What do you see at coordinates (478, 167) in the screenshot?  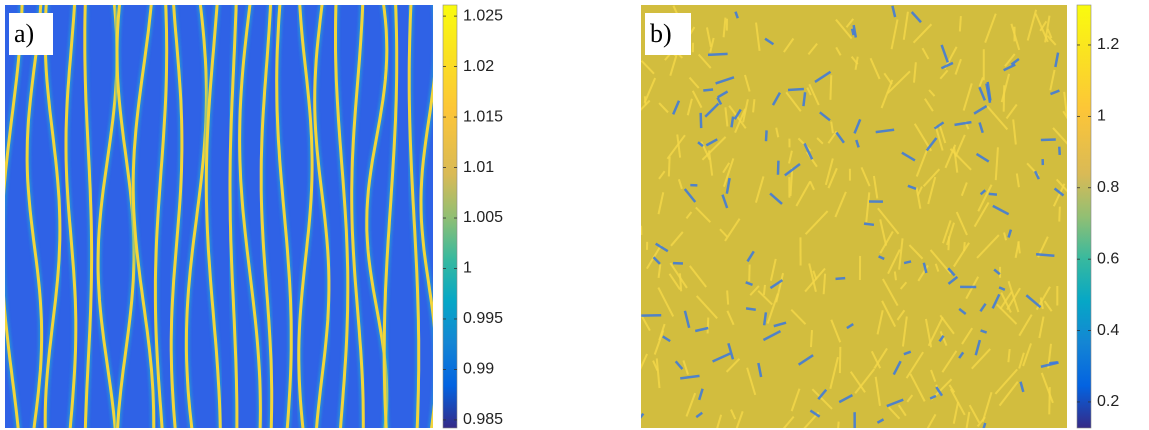 I see `colorbar-tick-label: 1.01` at bounding box center [478, 167].